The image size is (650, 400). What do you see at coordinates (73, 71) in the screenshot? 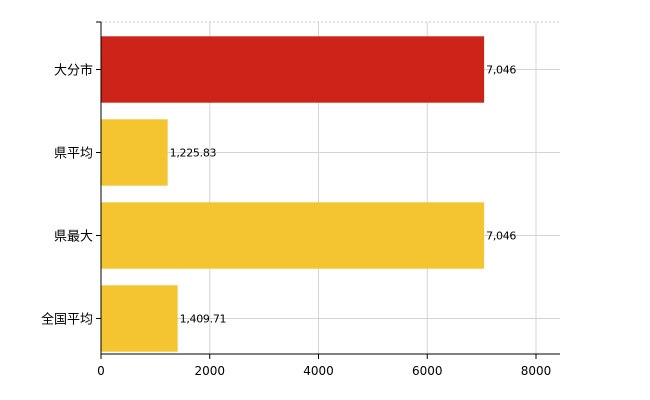
I see `category-label: 大分市` at bounding box center [73, 71].